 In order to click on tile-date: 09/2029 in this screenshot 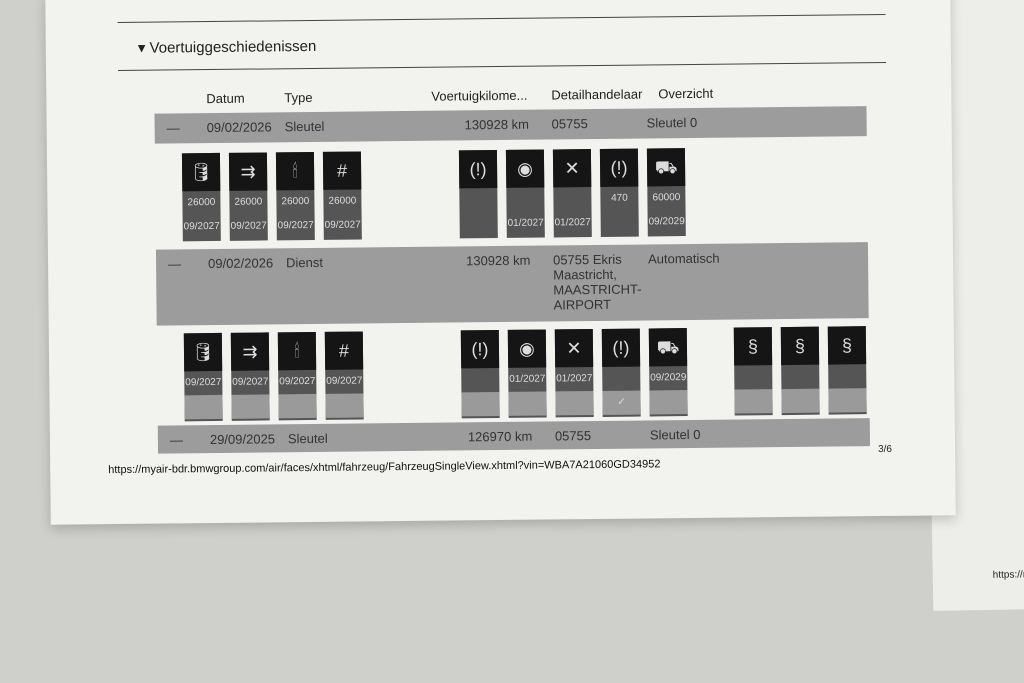, I will do `click(666, 222)`.